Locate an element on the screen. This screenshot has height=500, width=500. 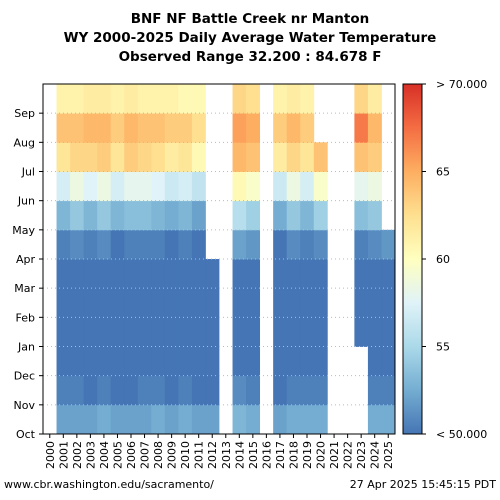
x-tick-label: 2013 is located at coordinates (226, 455).